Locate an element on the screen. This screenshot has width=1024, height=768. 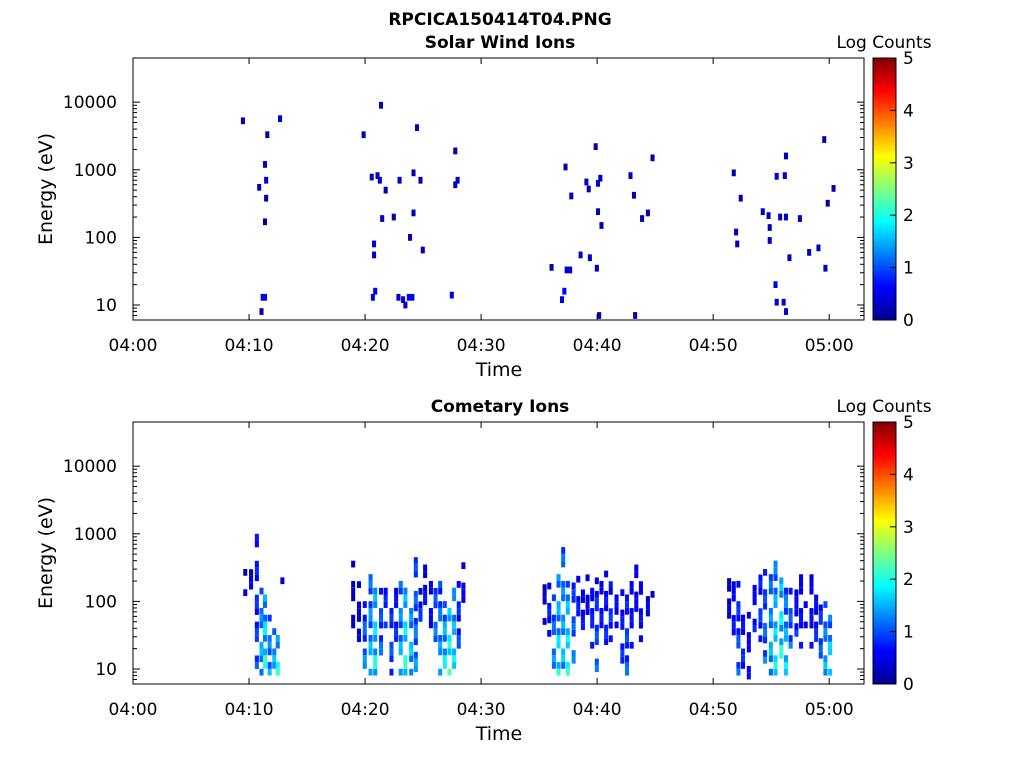
x-tick-label: 05:00 is located at coordinates (829, 346).